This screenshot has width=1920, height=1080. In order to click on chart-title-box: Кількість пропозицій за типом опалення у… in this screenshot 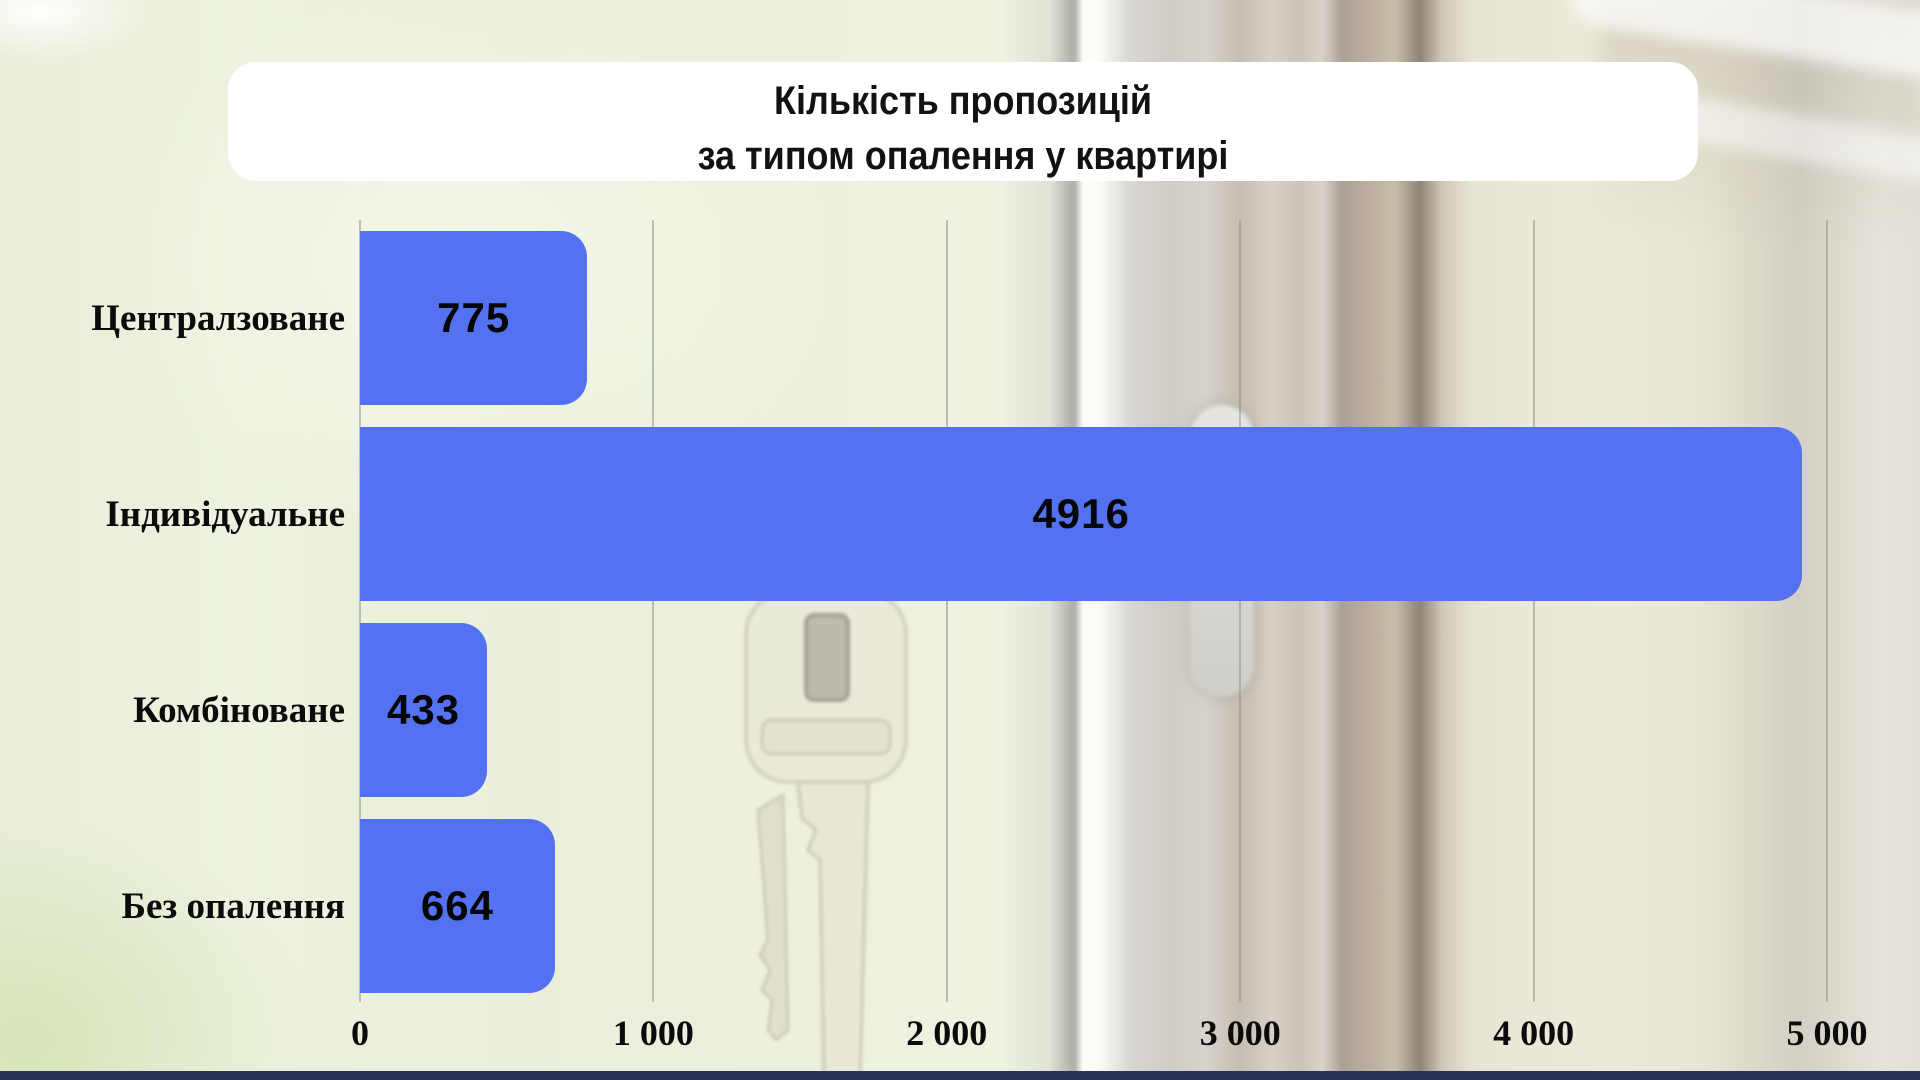, I will do `click(963, 121)`.